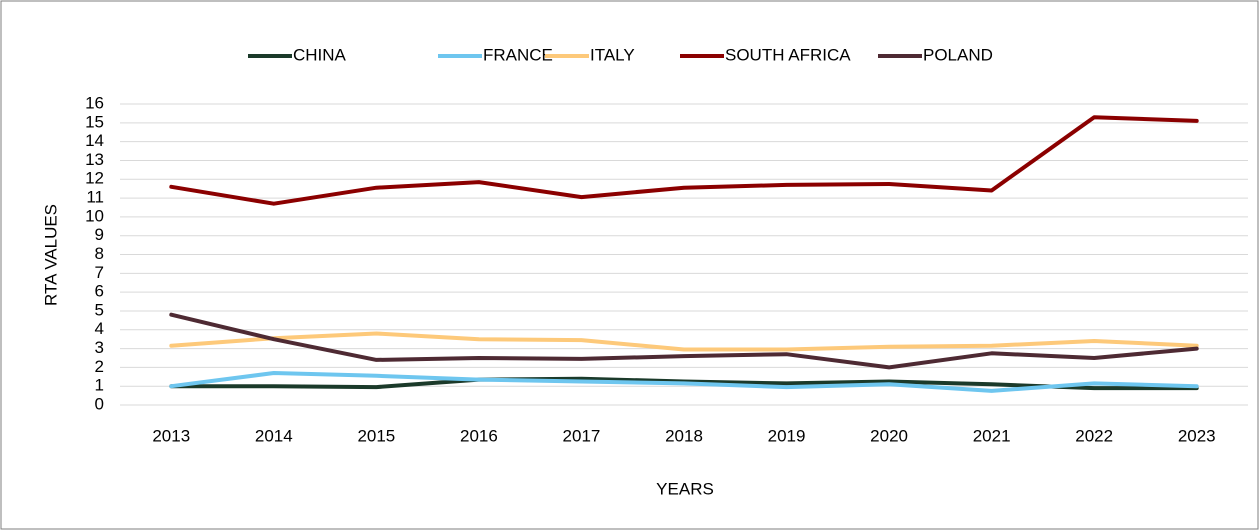 This screenshot has height=530, width=1259. What do you see at coordinates (99, 385) in the screenshot?
I see `y-tick-label: 1` at bounding box center [99, 385].